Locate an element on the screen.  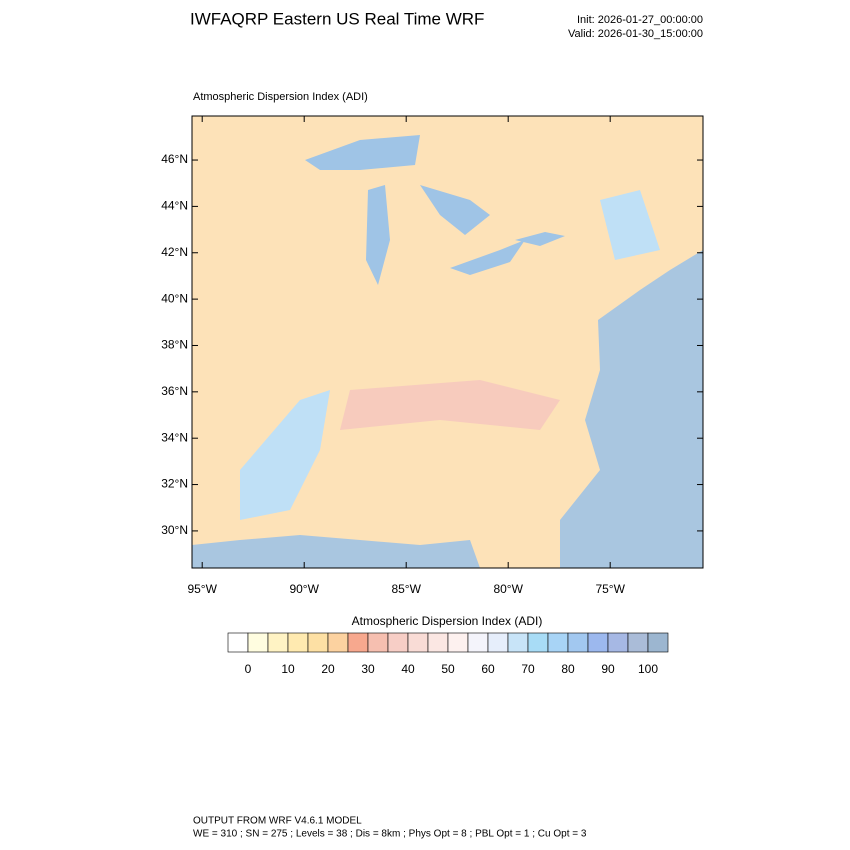
colorbar-tick-label: 40 is located at coordinates (408, 669).